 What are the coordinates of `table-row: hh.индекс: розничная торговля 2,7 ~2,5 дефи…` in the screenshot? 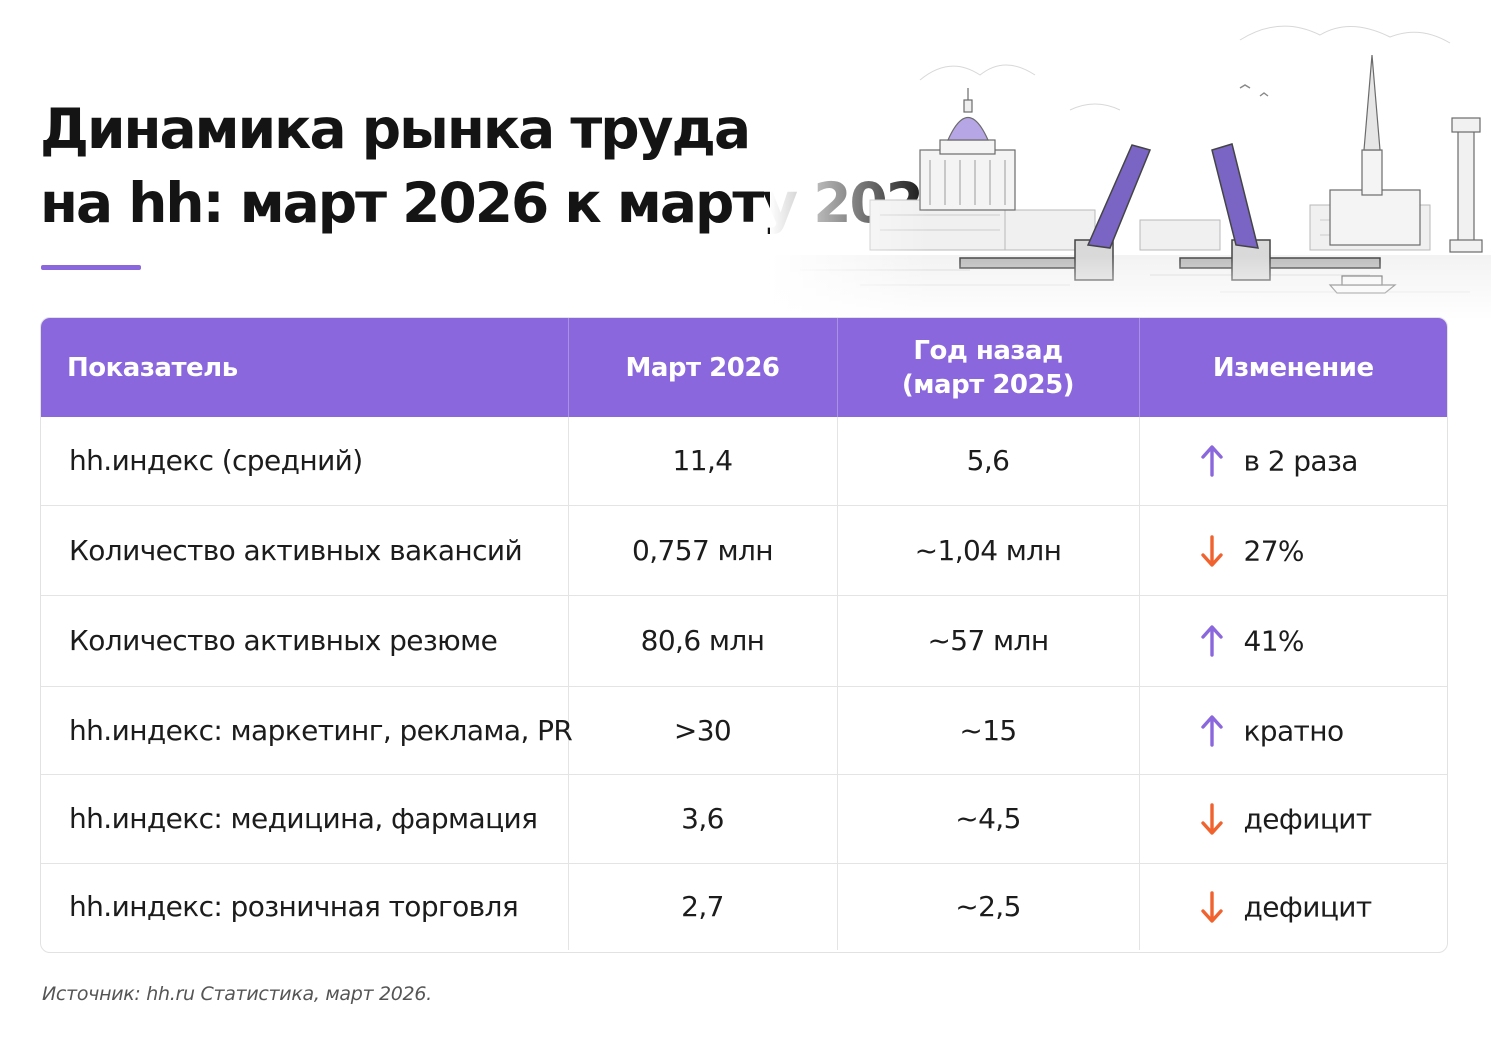 It's located at (744, 906).